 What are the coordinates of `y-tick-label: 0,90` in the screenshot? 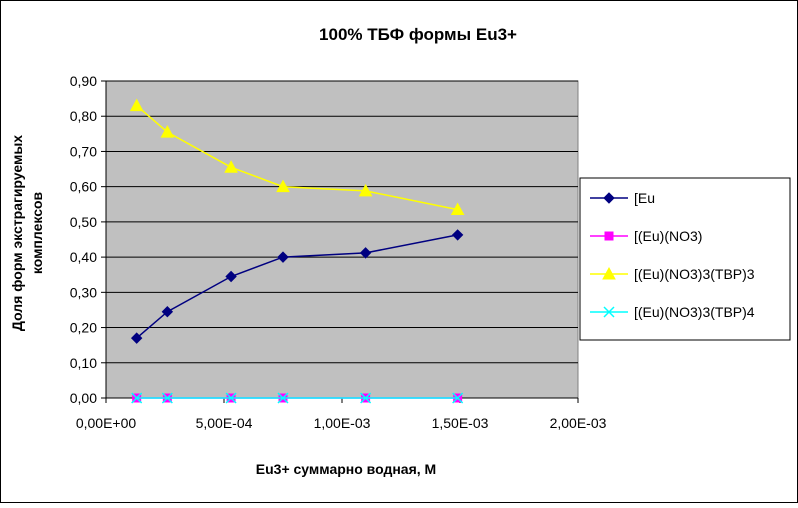 It's located at (83, 81).